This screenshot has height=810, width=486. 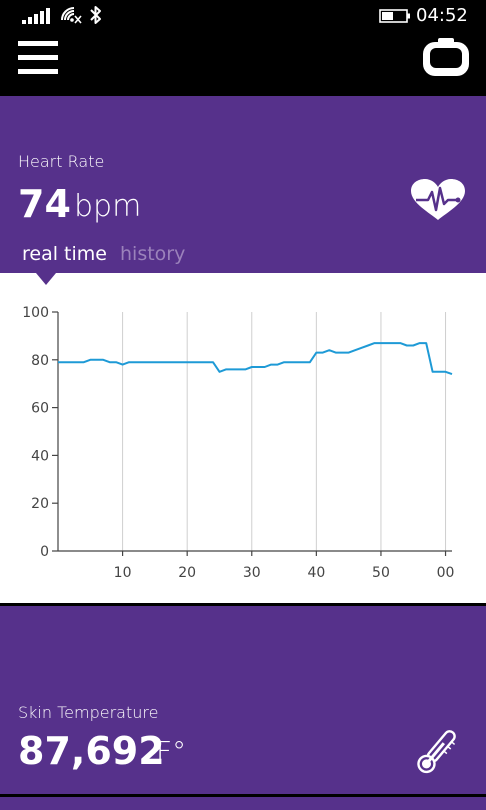 I want to click on y-tick-label: 0, so click(x=44, y=552).